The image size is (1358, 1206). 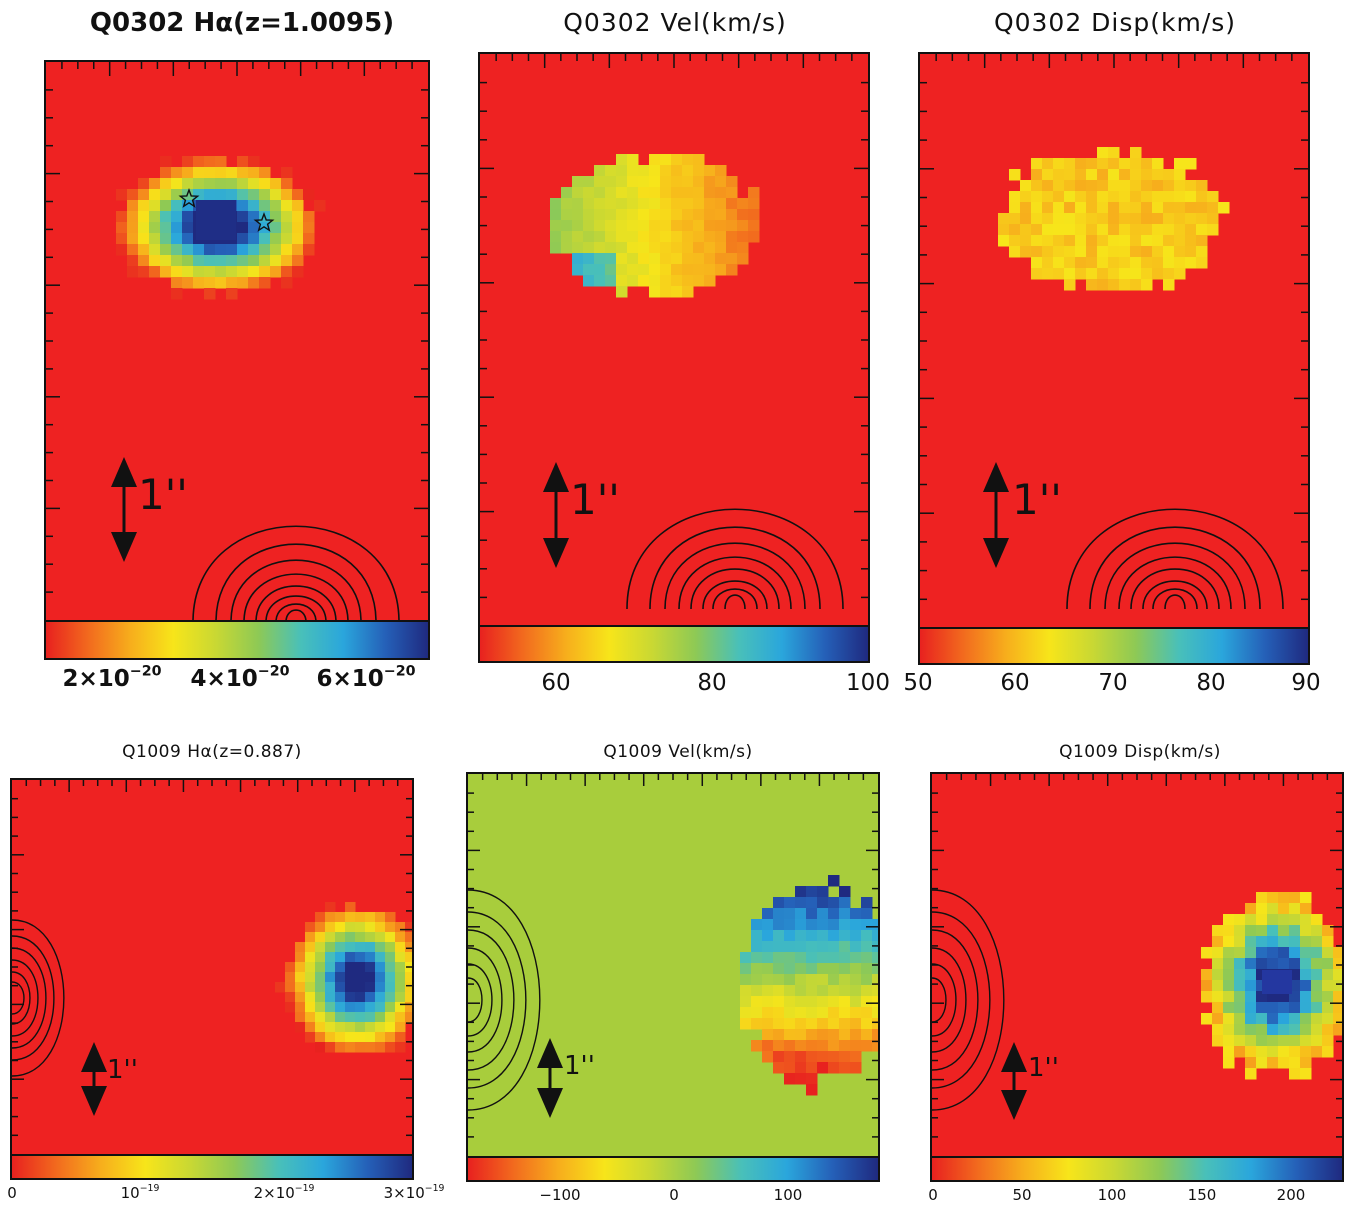 I want to click on colorbar-q0302-disp, so click(x=1114, y=646).